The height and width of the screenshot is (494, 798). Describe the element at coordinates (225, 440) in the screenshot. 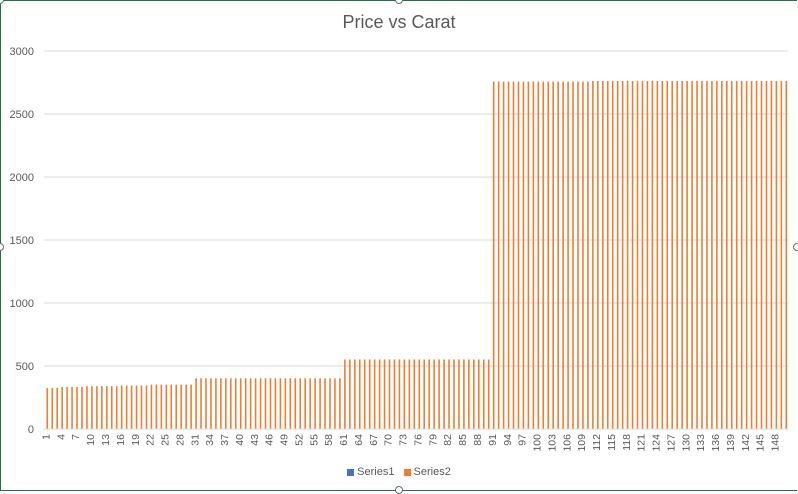

I see `x-tick-label: 37` at that location.